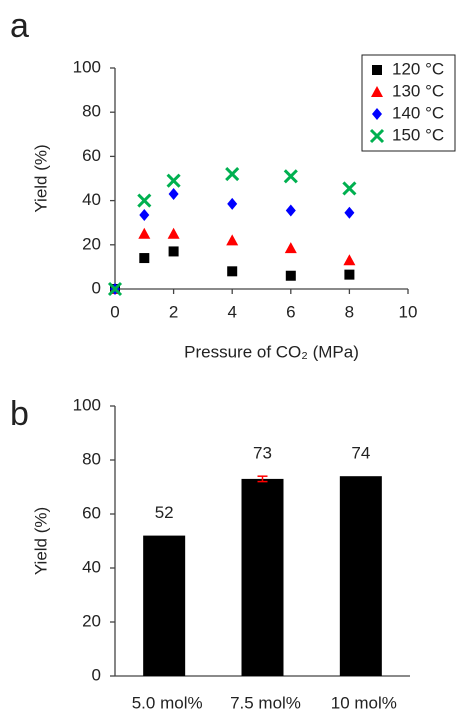  Describe the element at coordinates (349, 311) in the screenshot. I see `x-tick-label: 8` at that location.